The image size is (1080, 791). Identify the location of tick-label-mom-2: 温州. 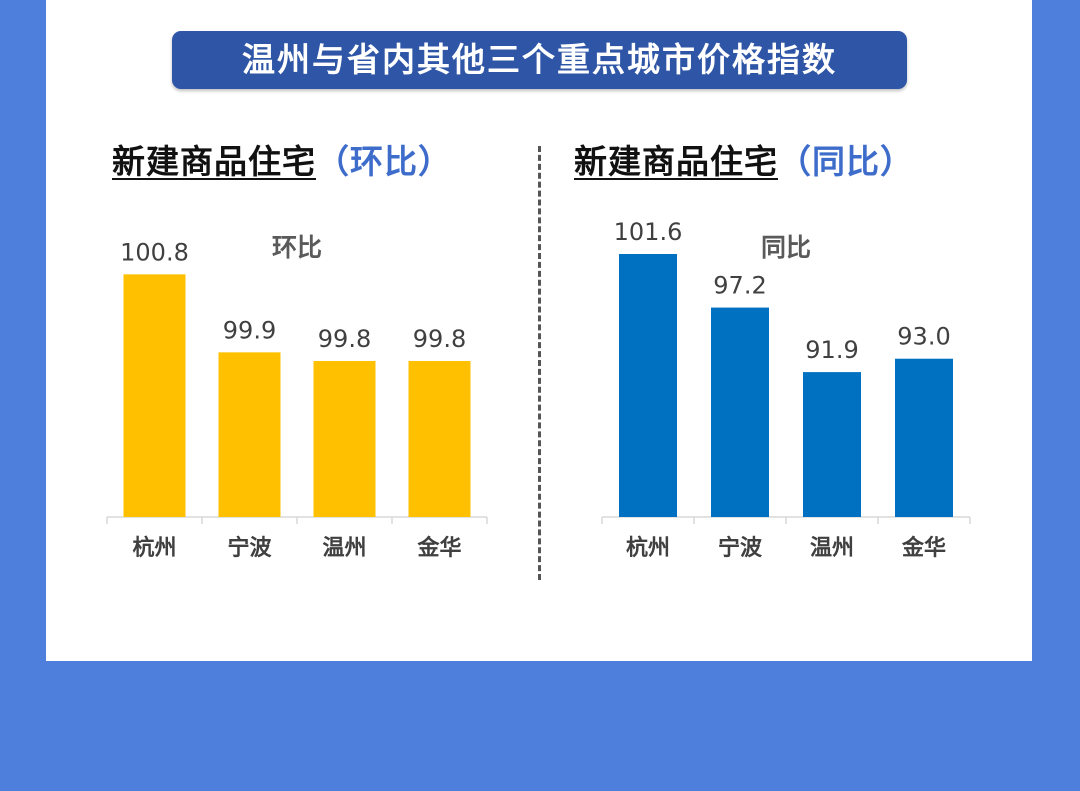
(344, 548).